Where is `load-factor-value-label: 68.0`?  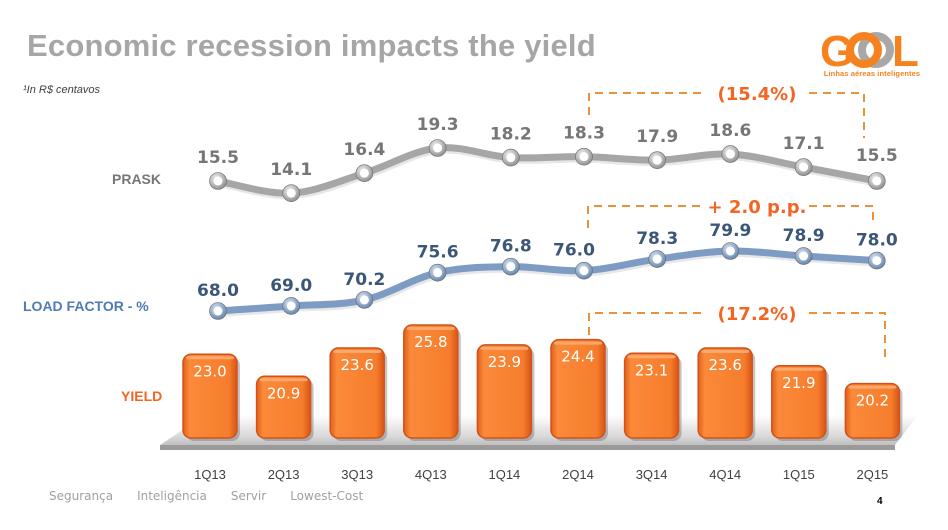 load-factor-value-label: 68.0 is located at coordinates (218, 291).